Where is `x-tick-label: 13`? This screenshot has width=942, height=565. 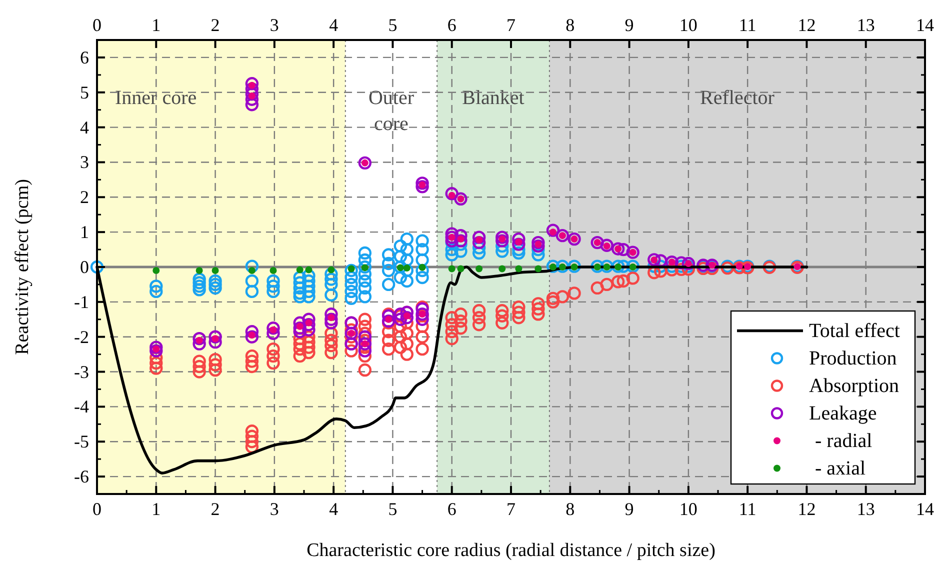
x-tick-label: 13 is located at coordinates (865, 509).